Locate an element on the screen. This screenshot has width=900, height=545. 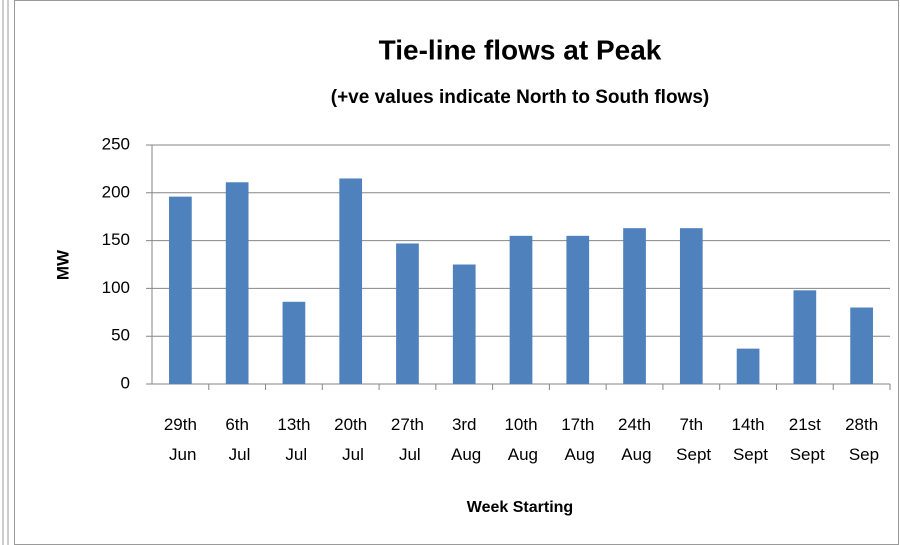
x-tick-label: 24th Aug is located at coordinates (635, 439).